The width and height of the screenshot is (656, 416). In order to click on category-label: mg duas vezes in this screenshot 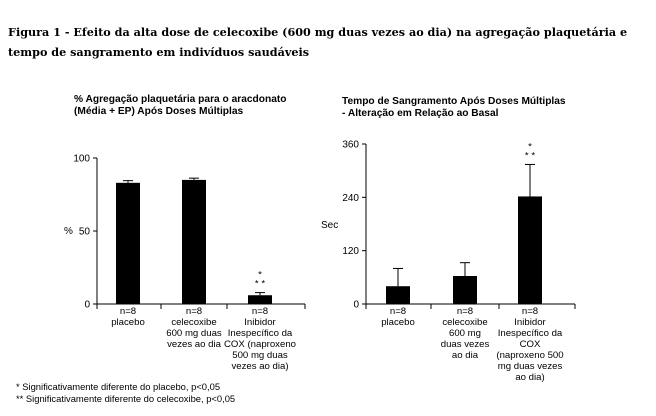, I will do `click(530, 366)`.